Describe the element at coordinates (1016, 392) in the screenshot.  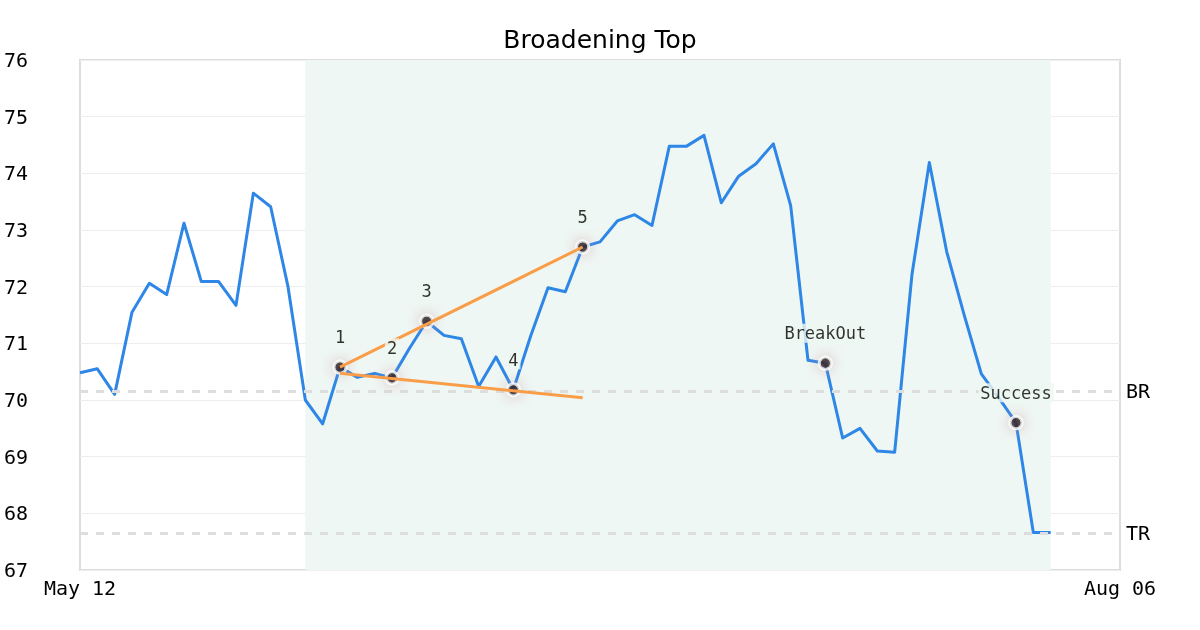
I see `annotation: Success` at that location.